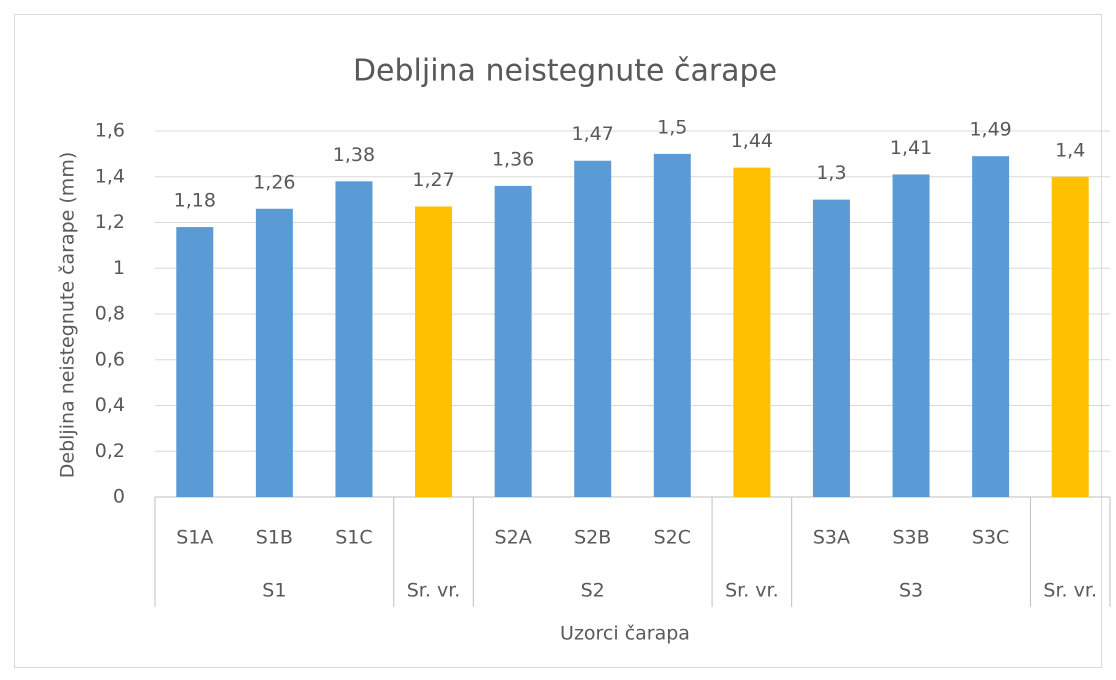 This screenshot has width=1116, height=680. What do you see at coordinates (354, 155) in the screenshot?
I see `data-label: 1,38` at bounding box center [354, 155].